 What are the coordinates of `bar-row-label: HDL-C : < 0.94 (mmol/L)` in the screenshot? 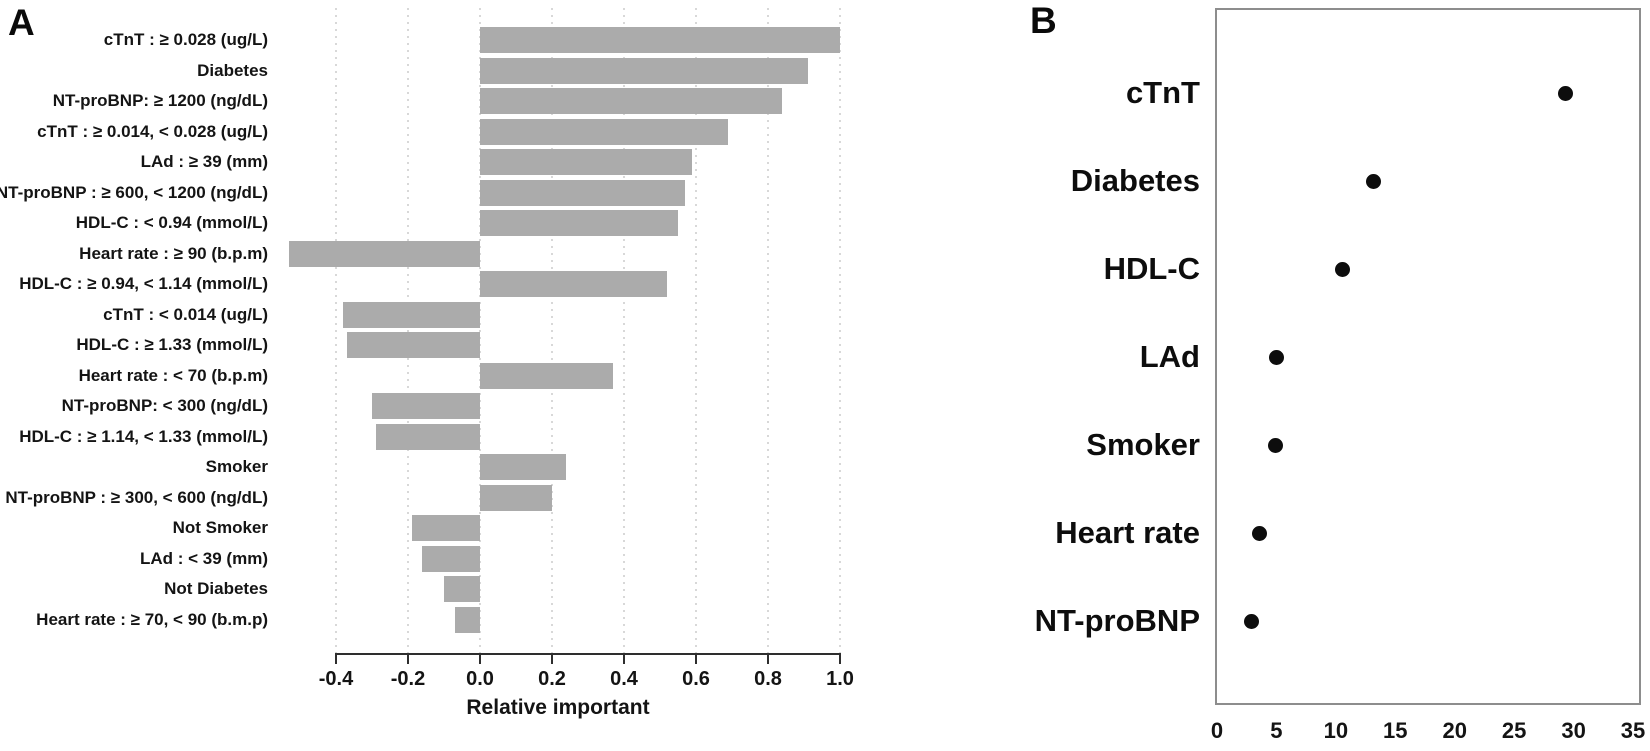 It's located at (171, 223).